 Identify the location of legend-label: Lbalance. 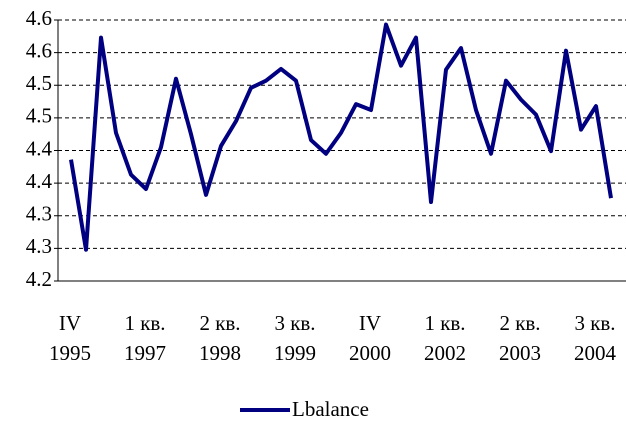
(330, 409).